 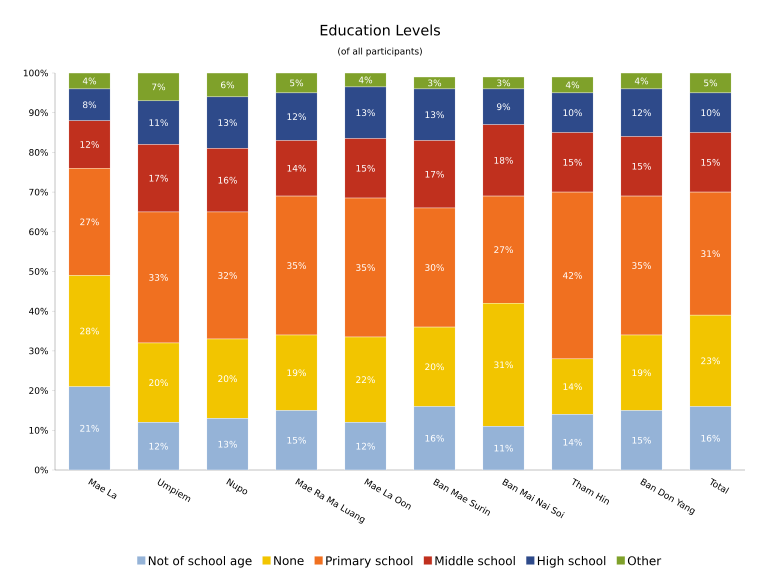 What do you see at coordinates (38, 390) in the screenshot?
I see `y-tick-label: 20%` at bounding box center [38, 390].